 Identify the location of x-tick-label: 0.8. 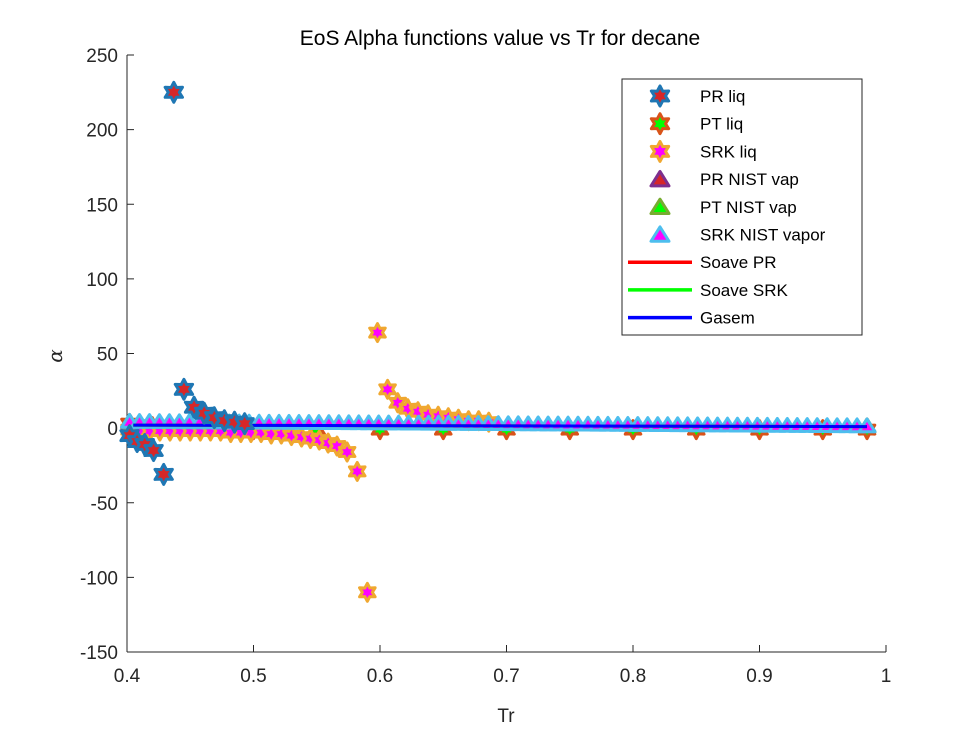
(633, 676).